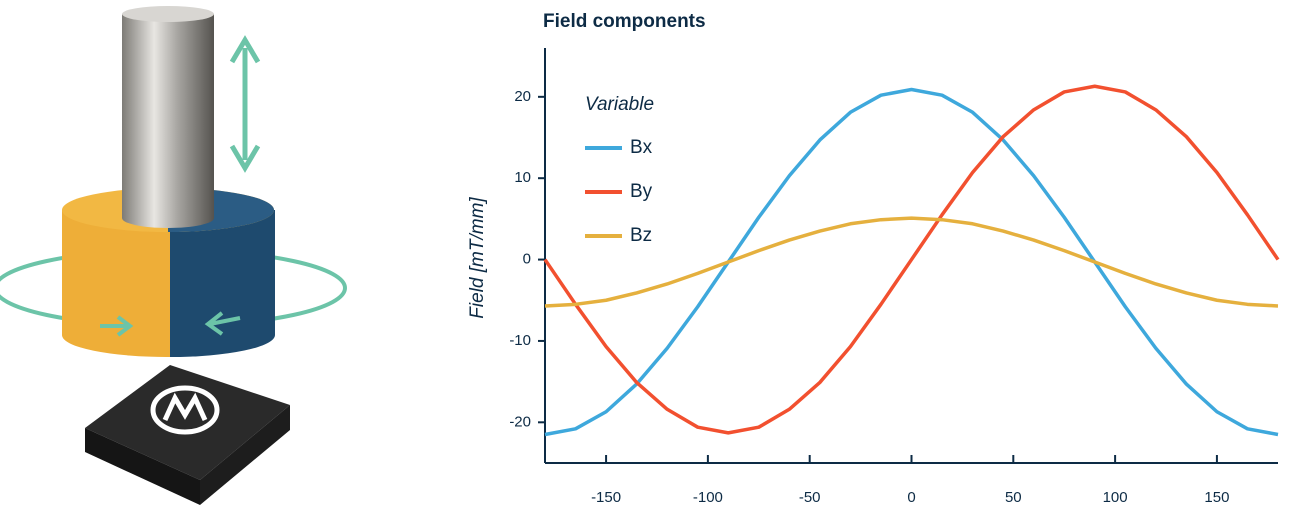  Describe the element at coordinates (245, 104) in the screenshot. I see `updown-arrow` at that location.